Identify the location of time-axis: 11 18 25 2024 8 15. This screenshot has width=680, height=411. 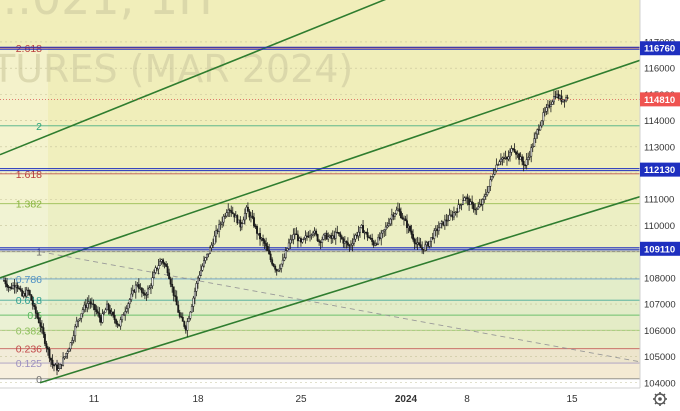
(340, 399).